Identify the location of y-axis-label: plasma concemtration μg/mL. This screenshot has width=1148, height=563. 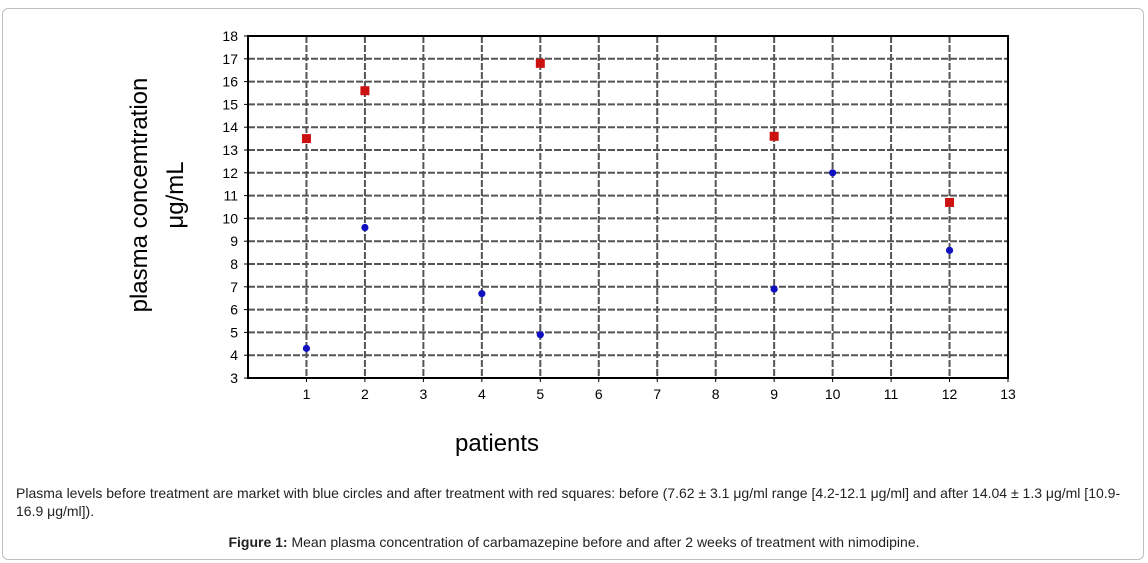
(158, 195).